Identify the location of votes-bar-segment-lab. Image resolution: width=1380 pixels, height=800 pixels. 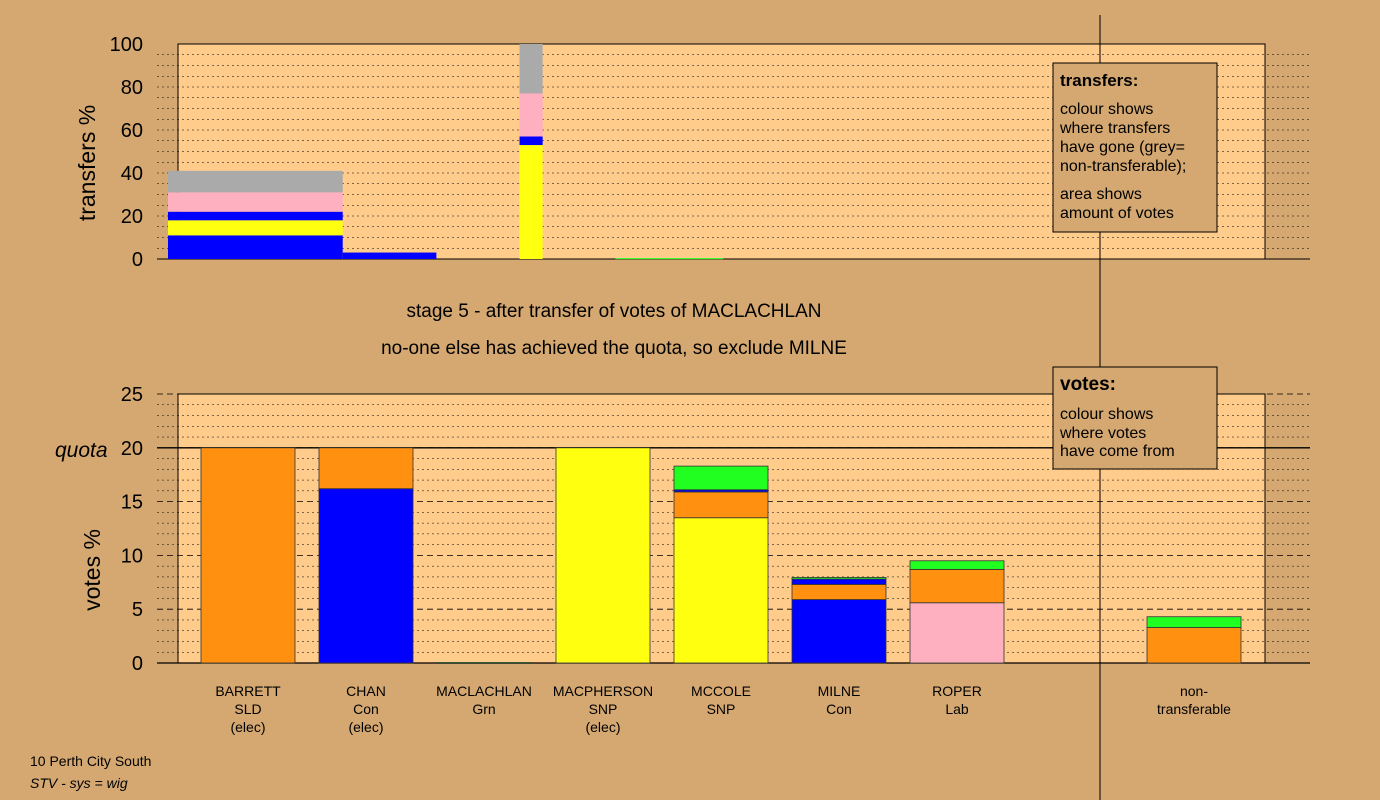
(957, 633).